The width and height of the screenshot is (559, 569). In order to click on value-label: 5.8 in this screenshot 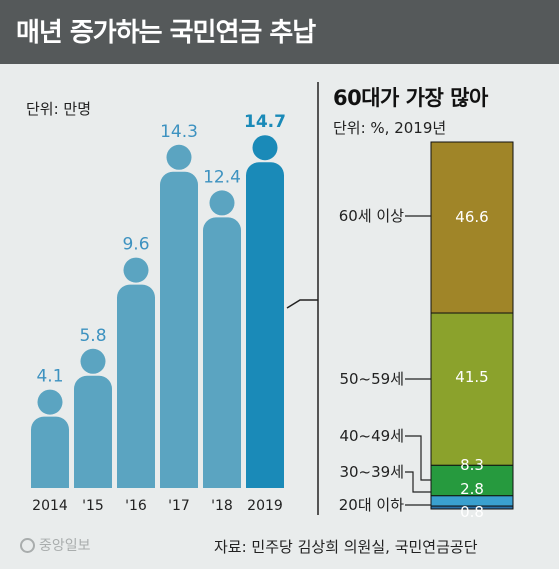, I will do `click(92, 336)`.